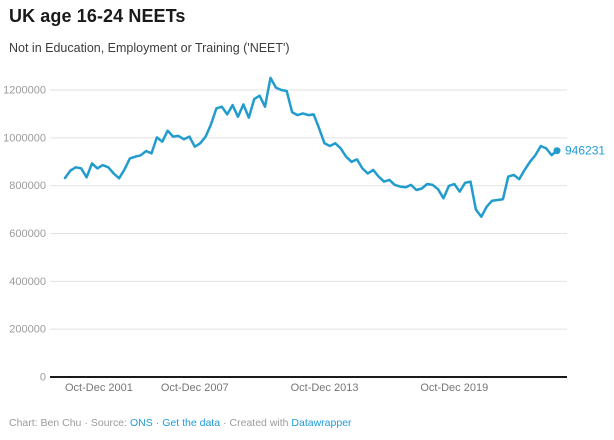 This screenshot has height=440, width=614. I want to click on x-axis-tick-label: Oct-Dec 2013, so click(325, 388).